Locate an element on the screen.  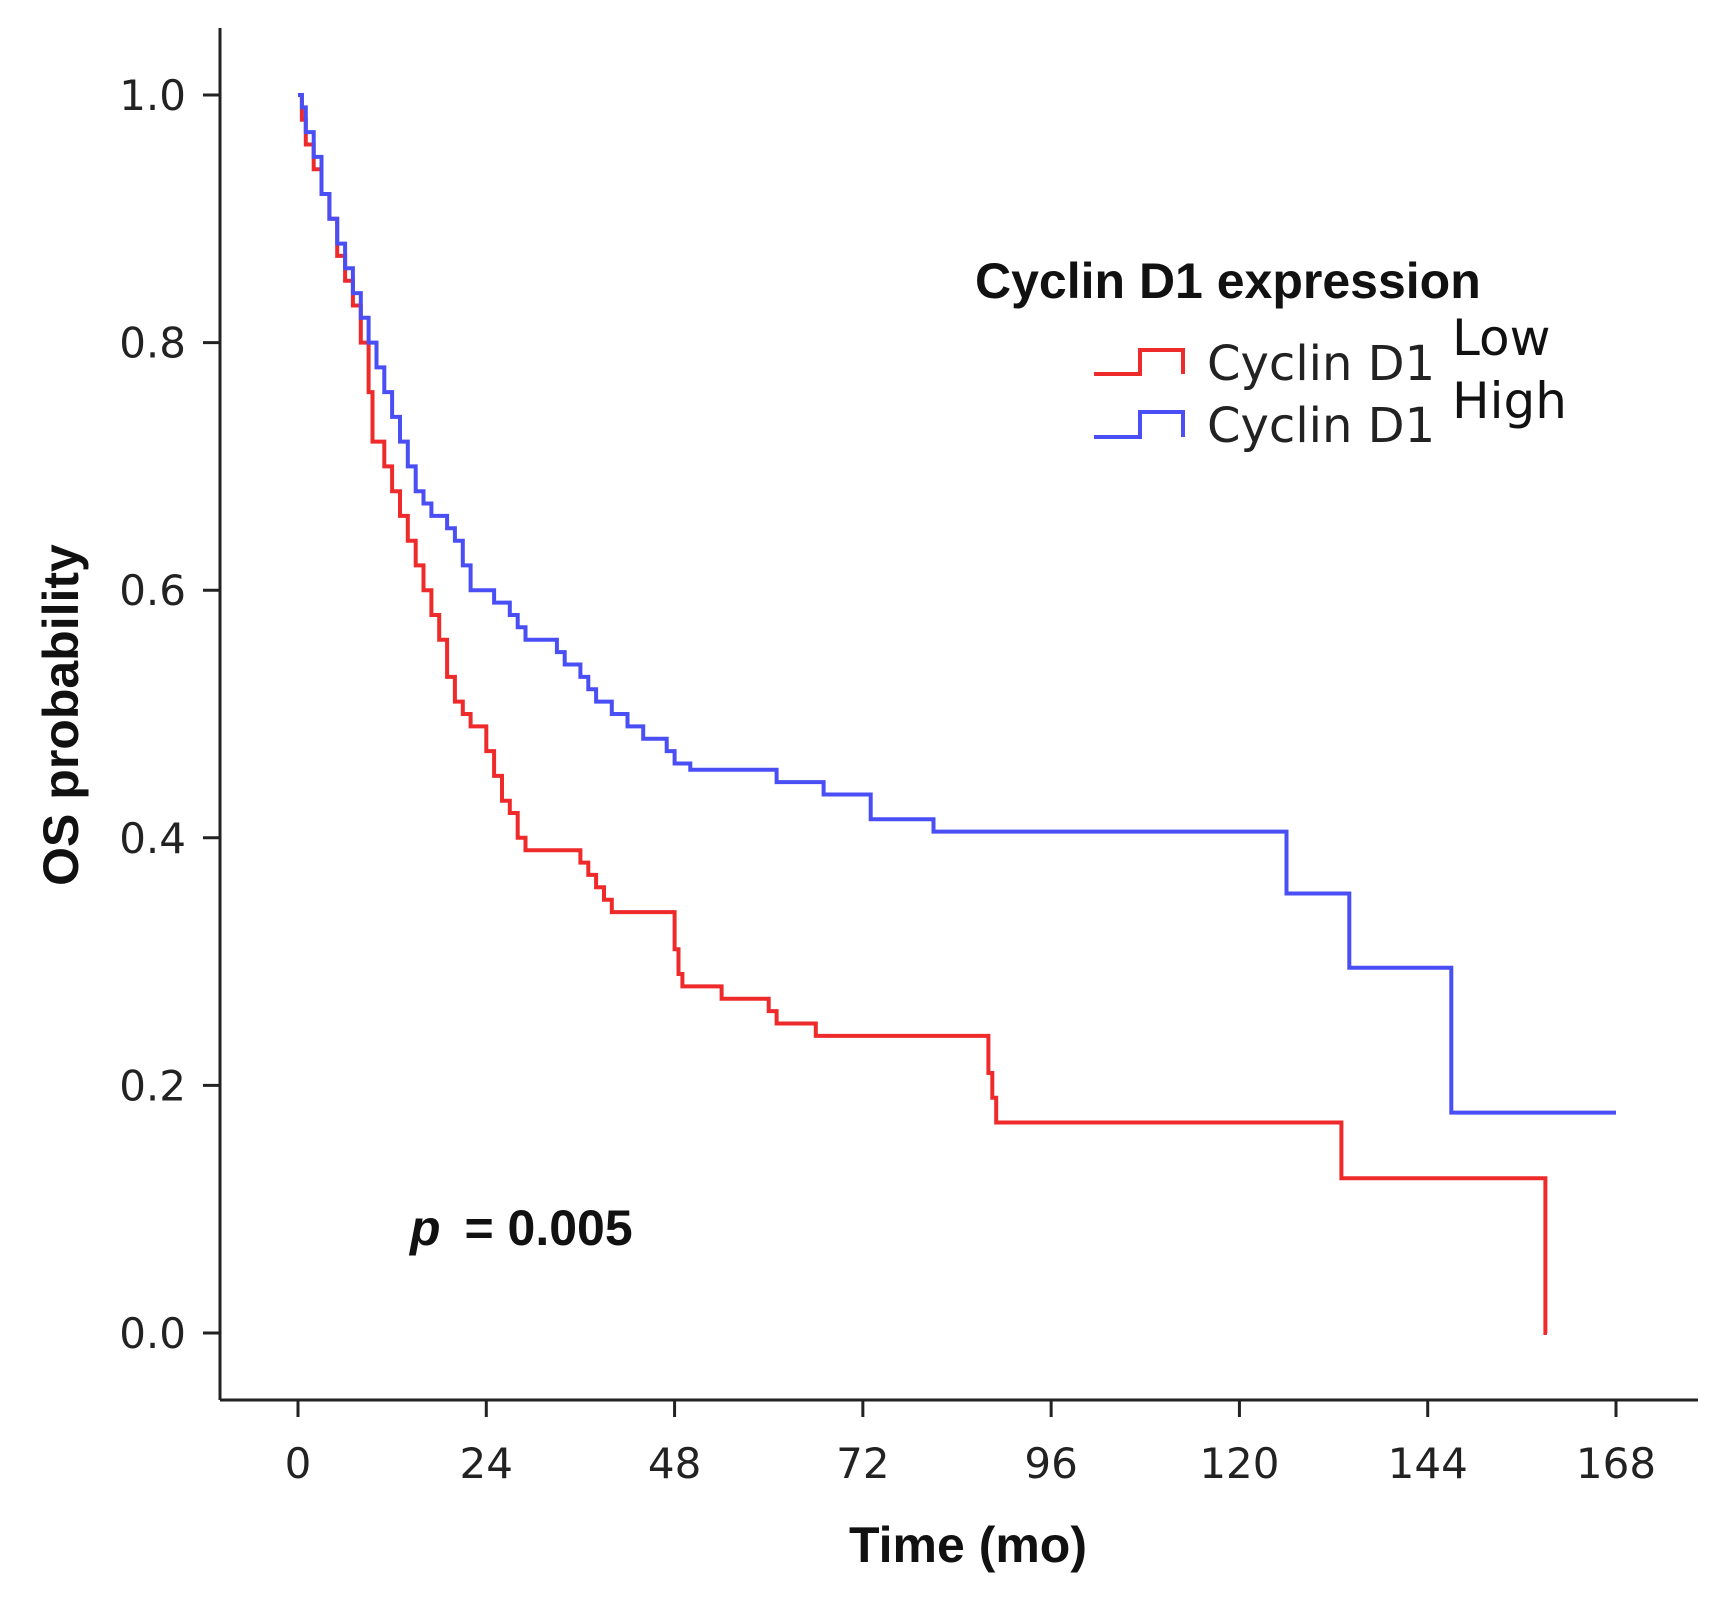
p-value-annotation: p = 0.005 is located at coordinates (520, 1228).